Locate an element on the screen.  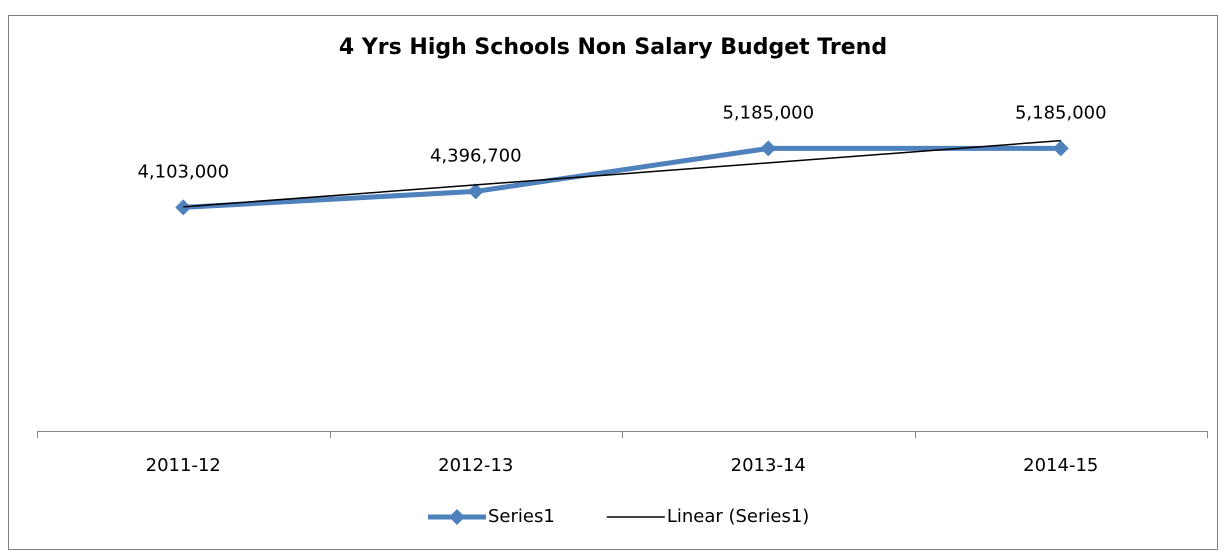
legend-label: Series1 is located at coordinates (521, 516).